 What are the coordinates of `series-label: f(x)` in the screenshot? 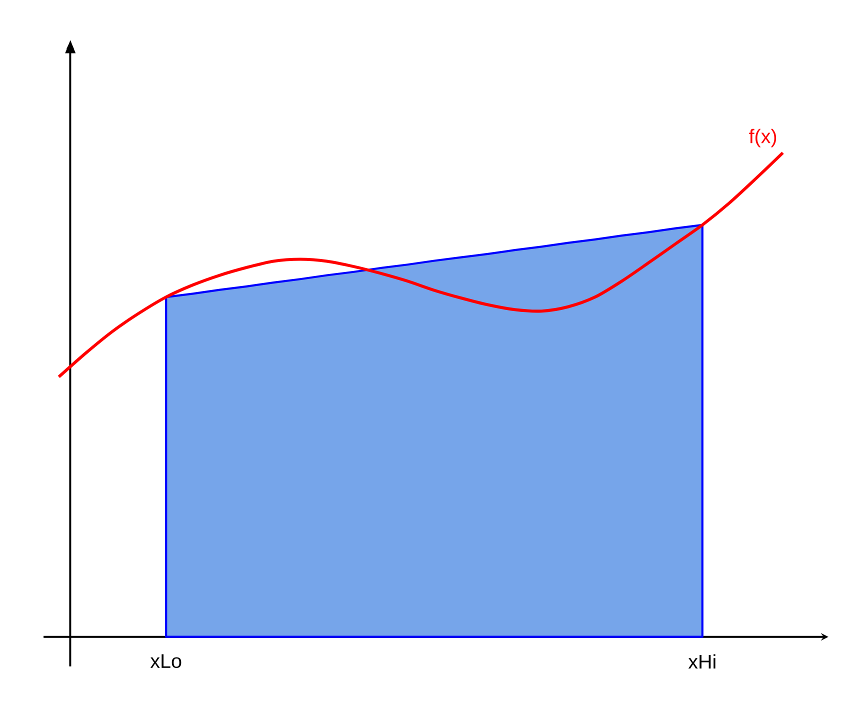 It's located at (762, 138).